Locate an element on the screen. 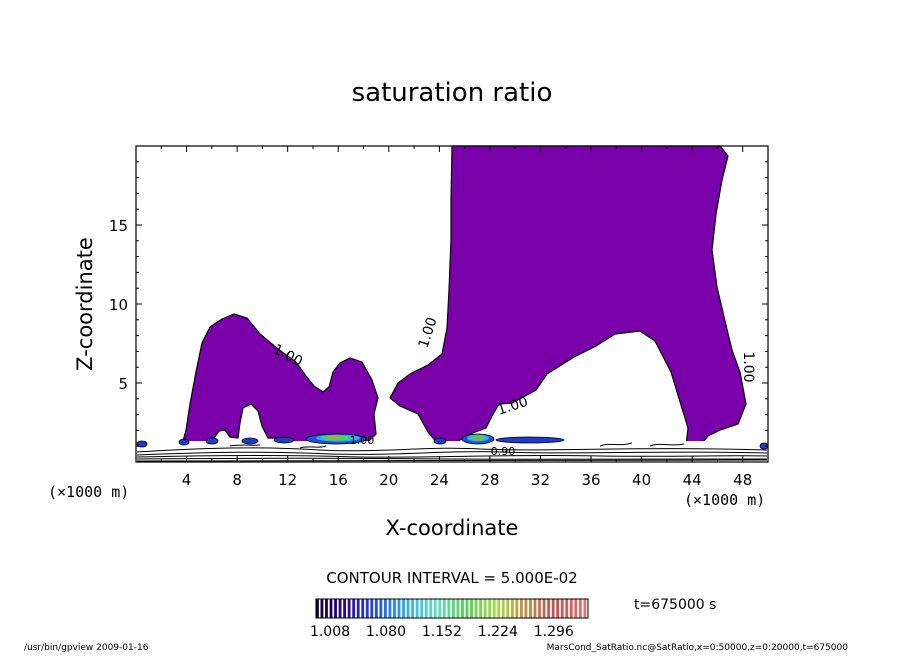 Image resolution: width=904 pixels, height=659 pixels. surface-contours is located at coordinates (452, 452).